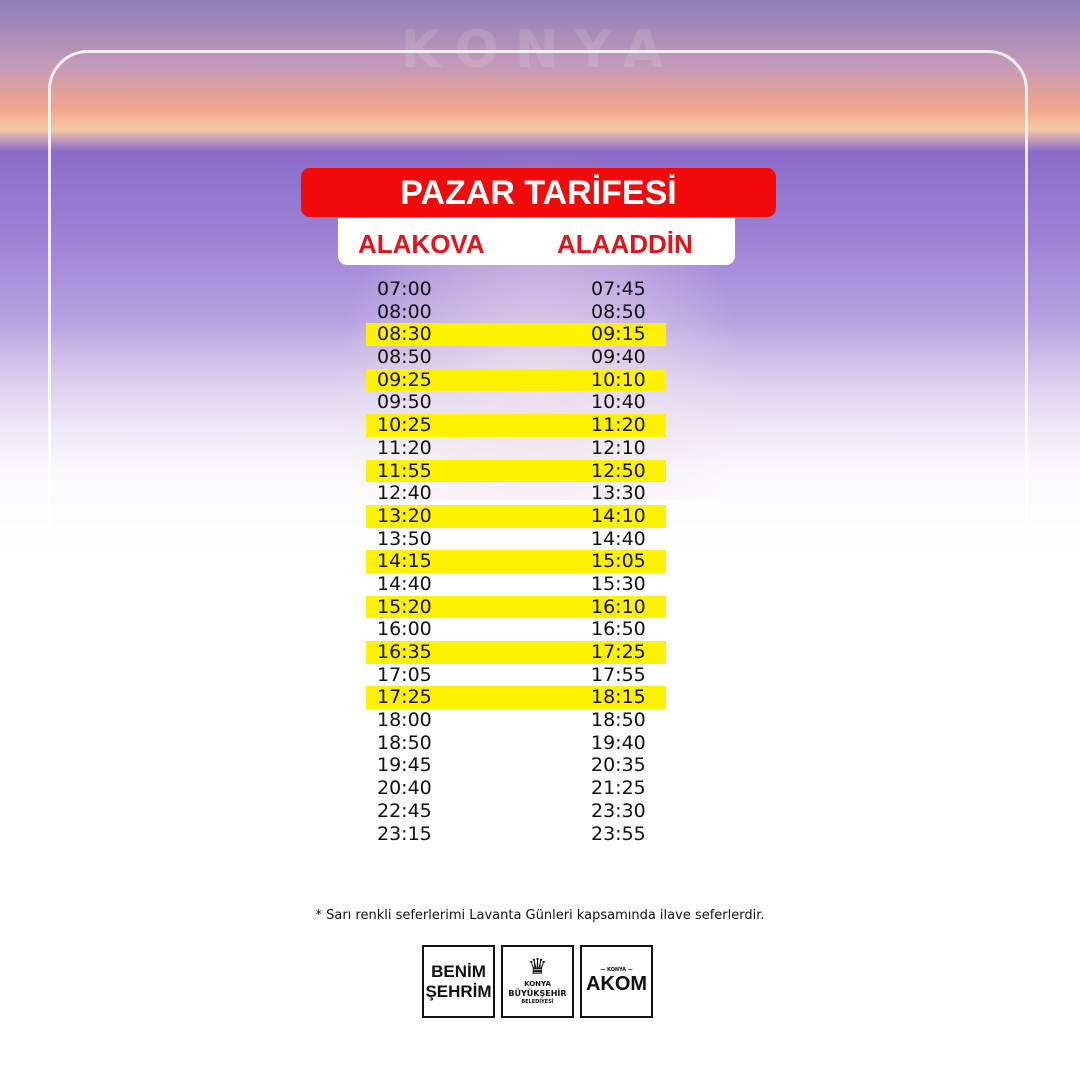 This screenshot has height=1080, width=1080. What do you see at coordinates (404, 742) in the screenshot?
I see `departure-alakova: 18:50` at bounding box center [404, 742].